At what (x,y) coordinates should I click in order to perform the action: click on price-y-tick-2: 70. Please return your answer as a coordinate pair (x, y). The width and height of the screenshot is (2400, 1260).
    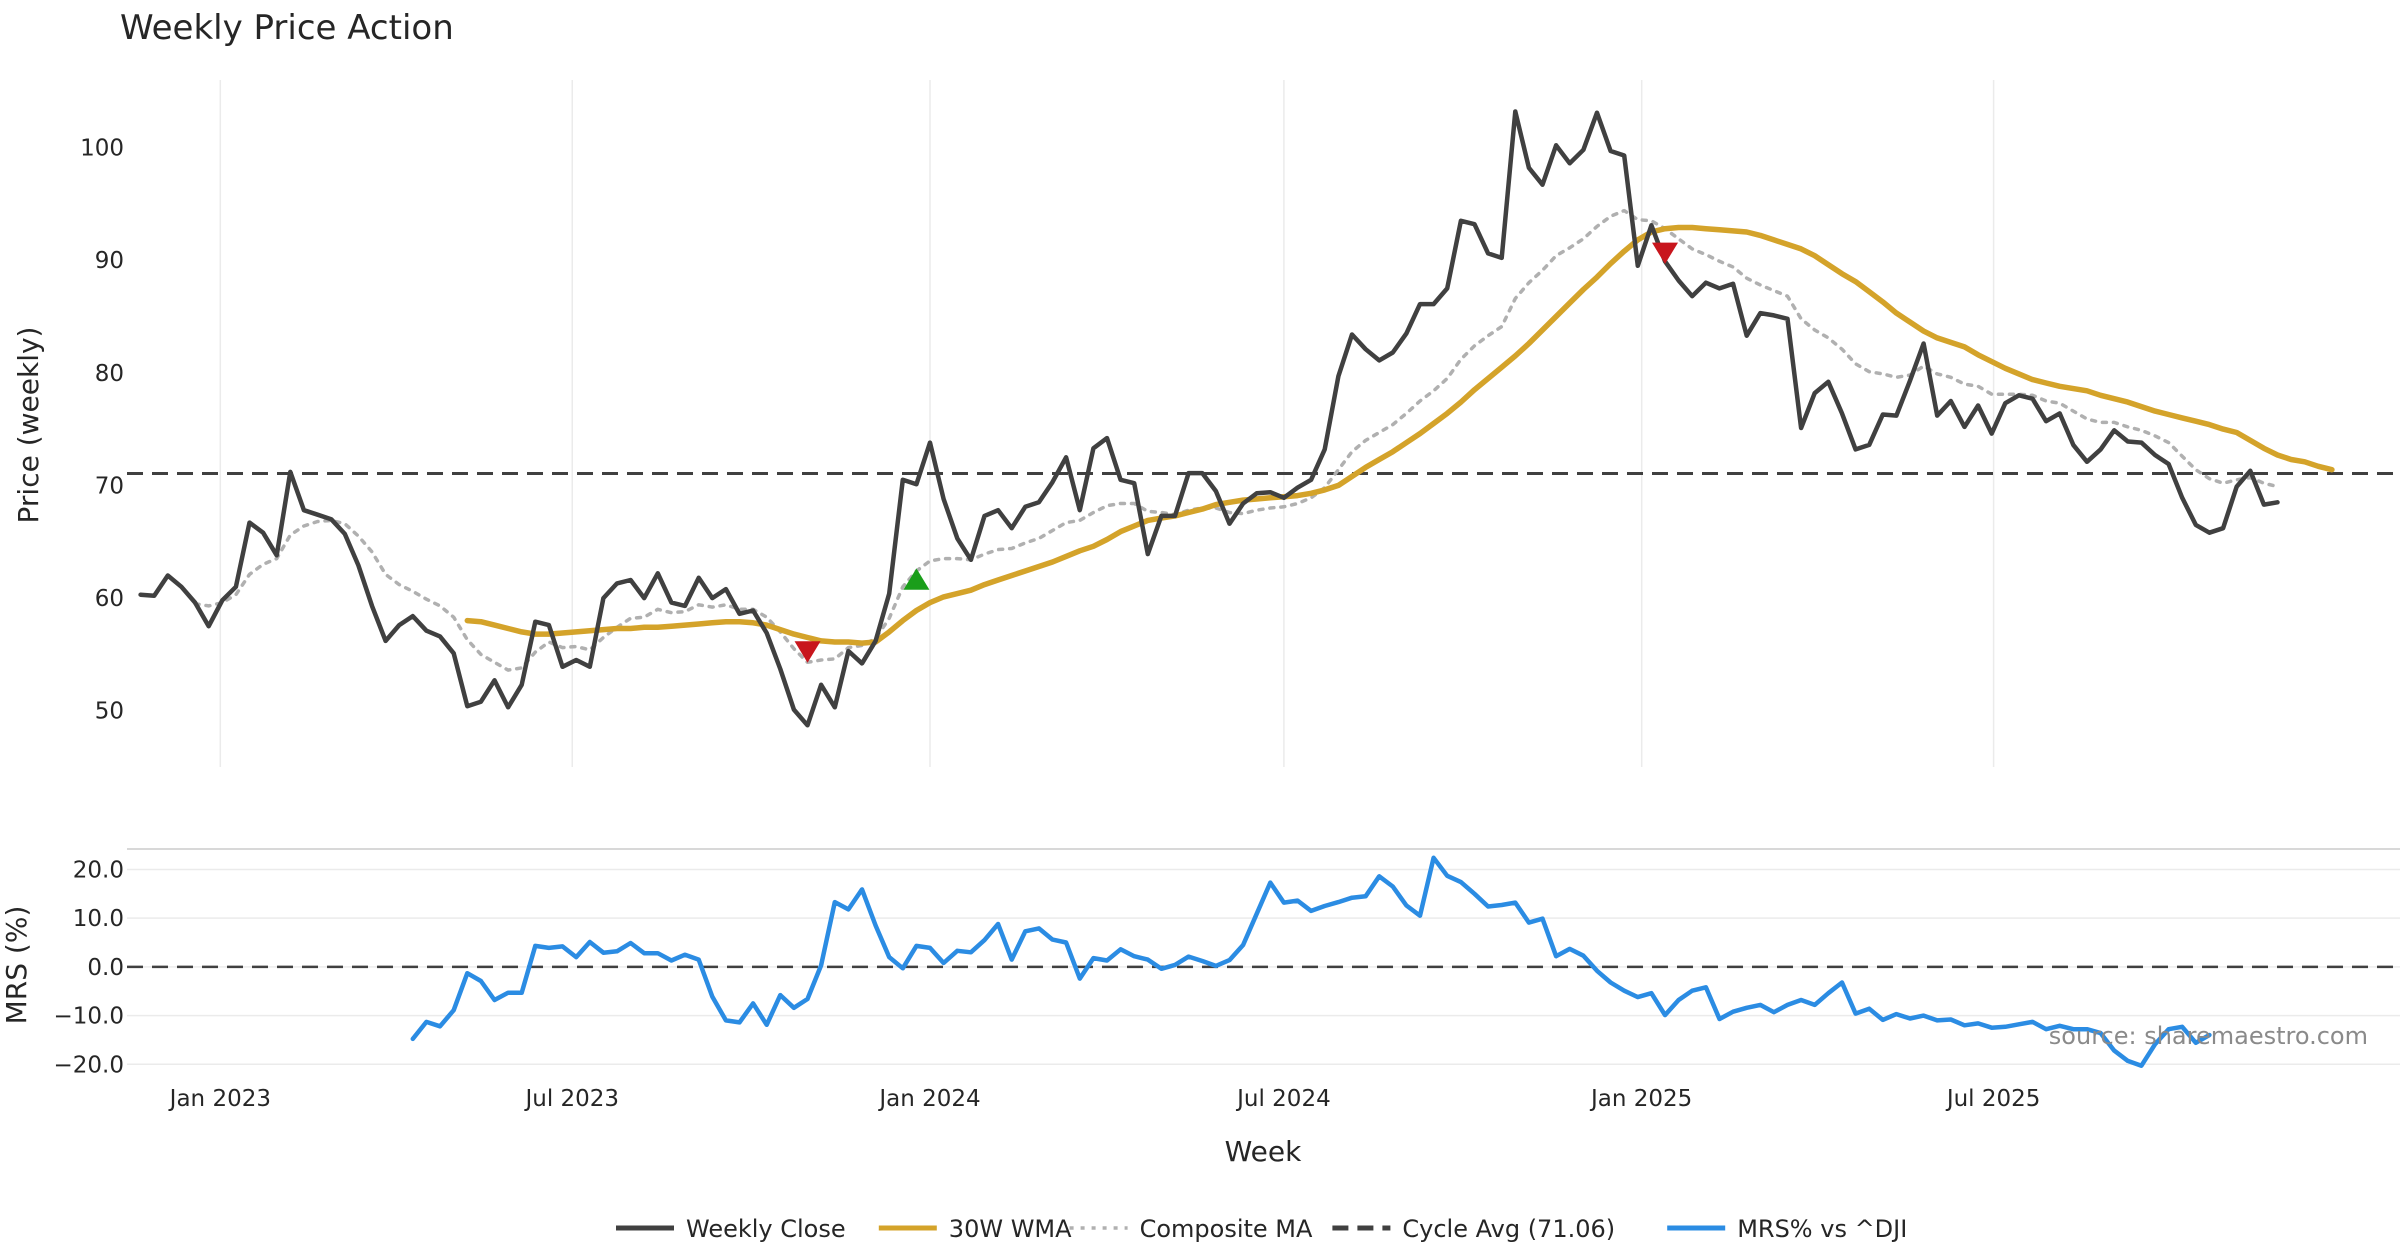
    Looking at the image, I should click on (109, 486).